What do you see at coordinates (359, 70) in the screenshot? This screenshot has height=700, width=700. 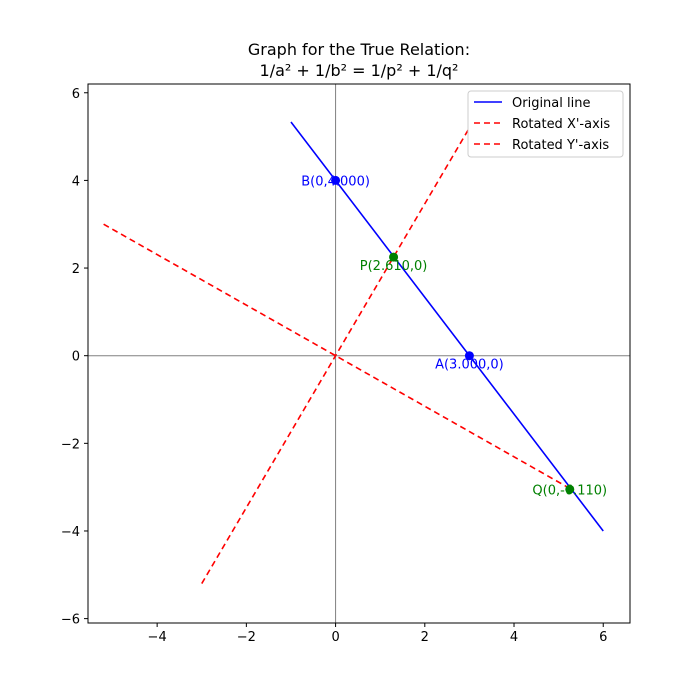 I see `chart-title-line: 1/a² + 1/b² = 1/p² + 1/q²` at bounding box center [359, 70].